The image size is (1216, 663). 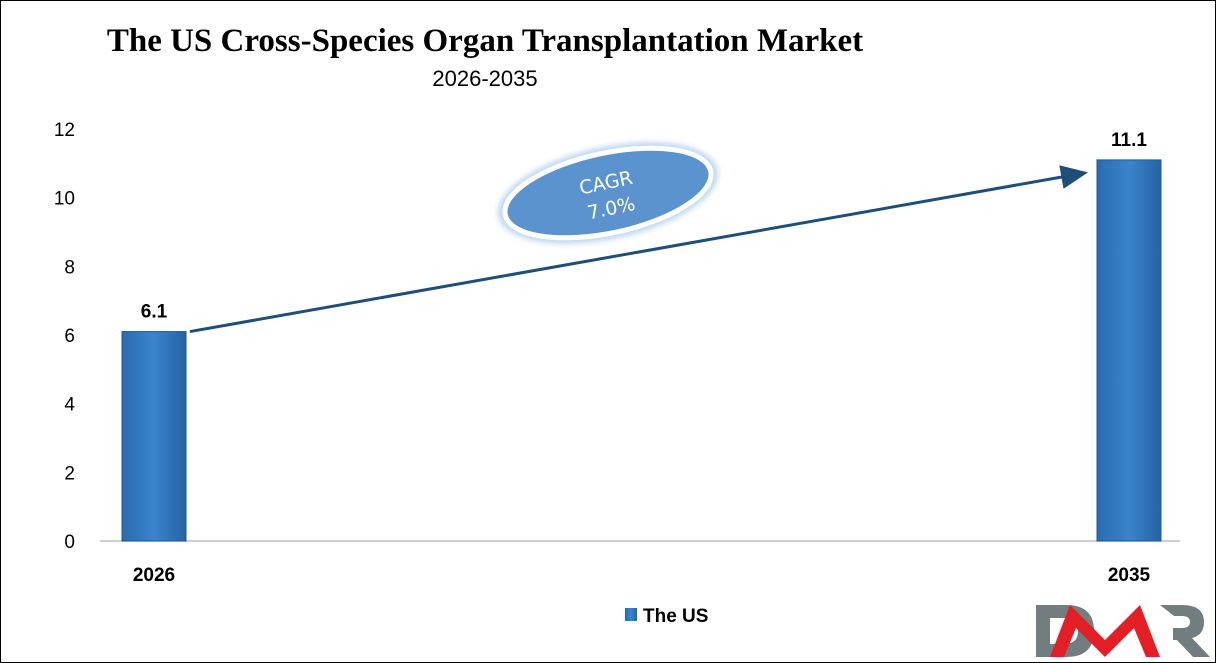 I want to click on y-tick-label: 0, so click(x=69, y=542).